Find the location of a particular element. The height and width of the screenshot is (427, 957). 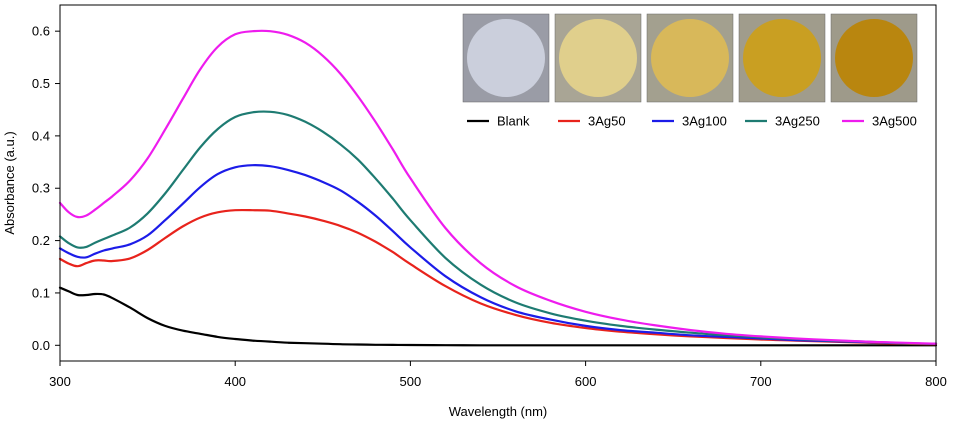

x-tick-label: 700 is located at coordinates (761, 381).